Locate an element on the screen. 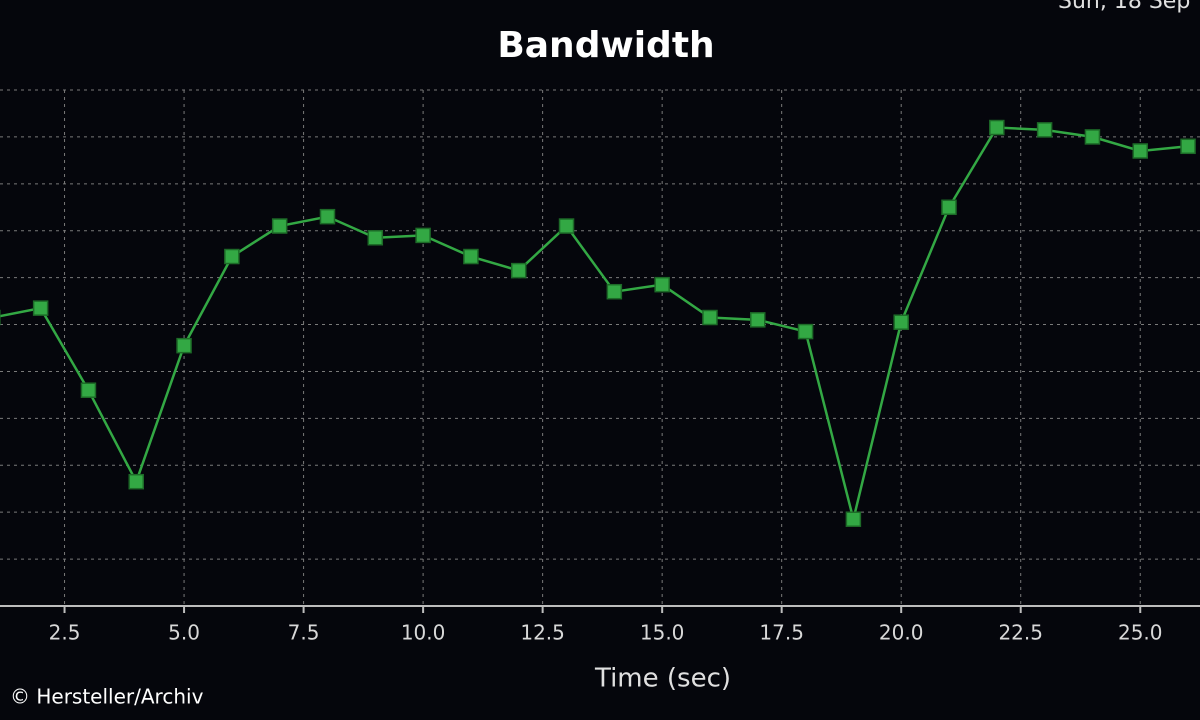  x-tick-label: 15.0 is located at coordinates (662, 633).